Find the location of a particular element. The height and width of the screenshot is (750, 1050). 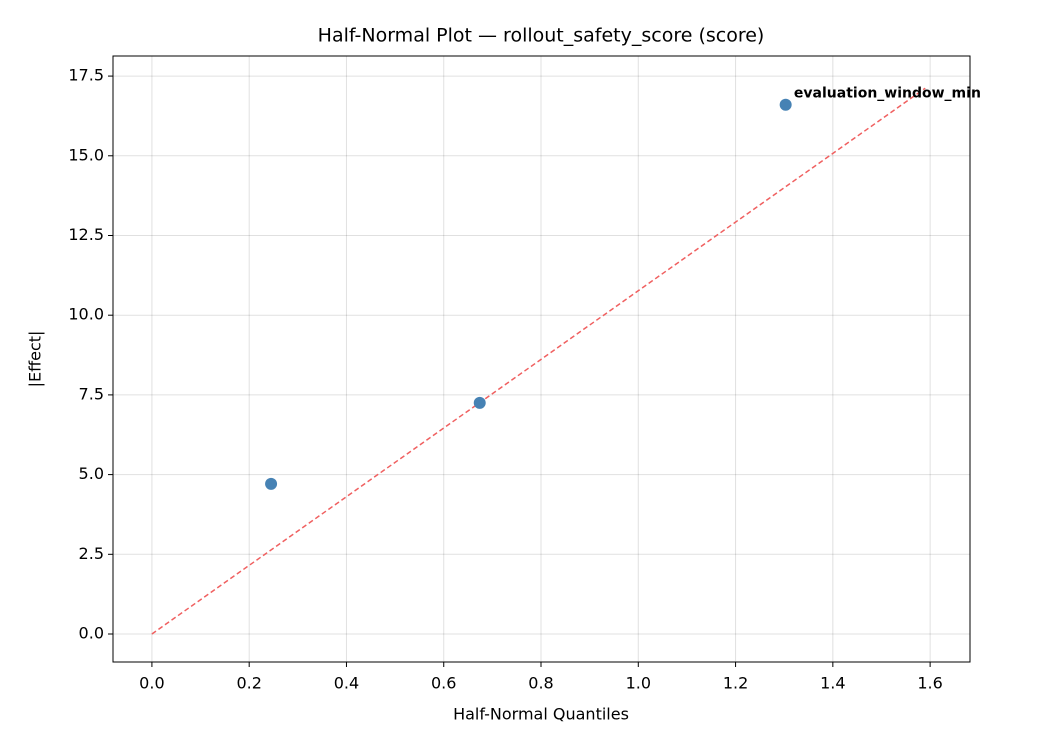

x-tick-label: 1.6 is located at coordinates (929, 683).